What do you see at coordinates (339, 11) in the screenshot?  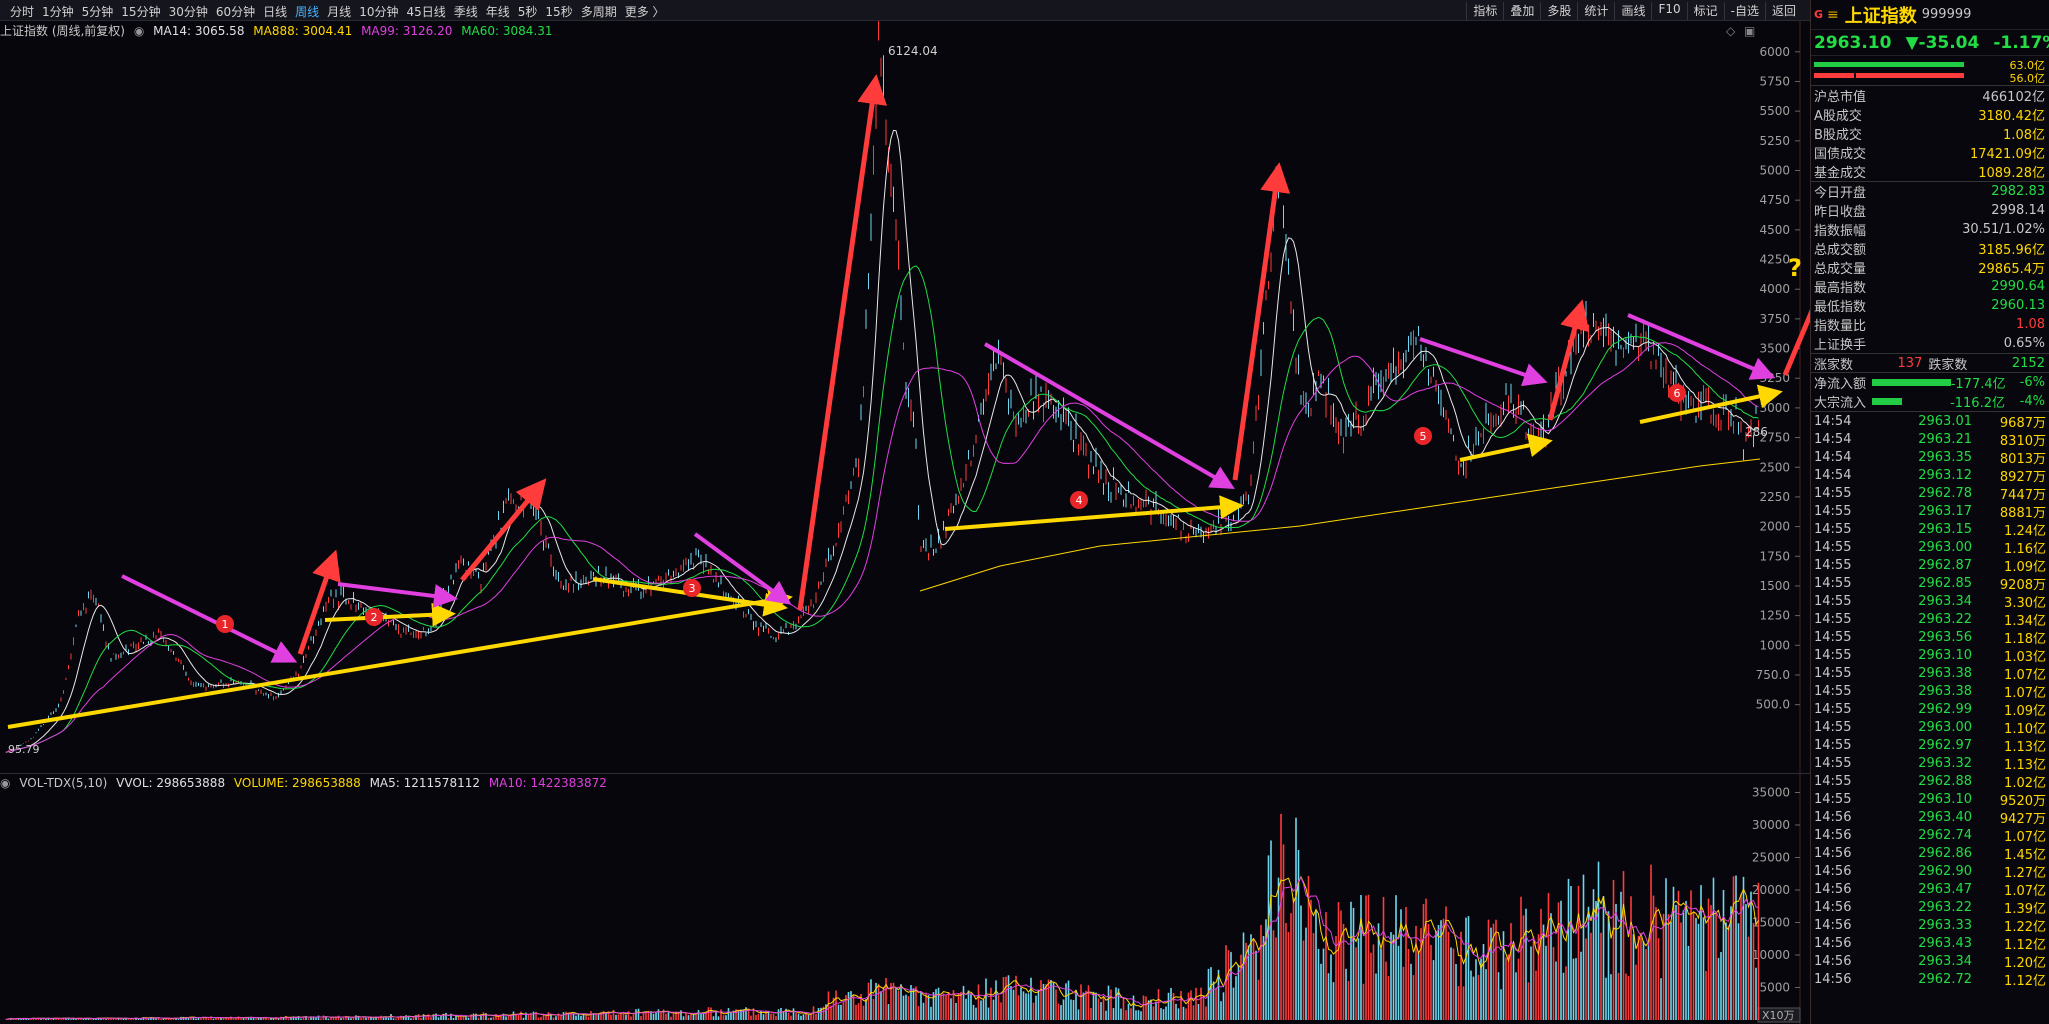 I see `period-tab: 月线` at bounding box center [339, 11].